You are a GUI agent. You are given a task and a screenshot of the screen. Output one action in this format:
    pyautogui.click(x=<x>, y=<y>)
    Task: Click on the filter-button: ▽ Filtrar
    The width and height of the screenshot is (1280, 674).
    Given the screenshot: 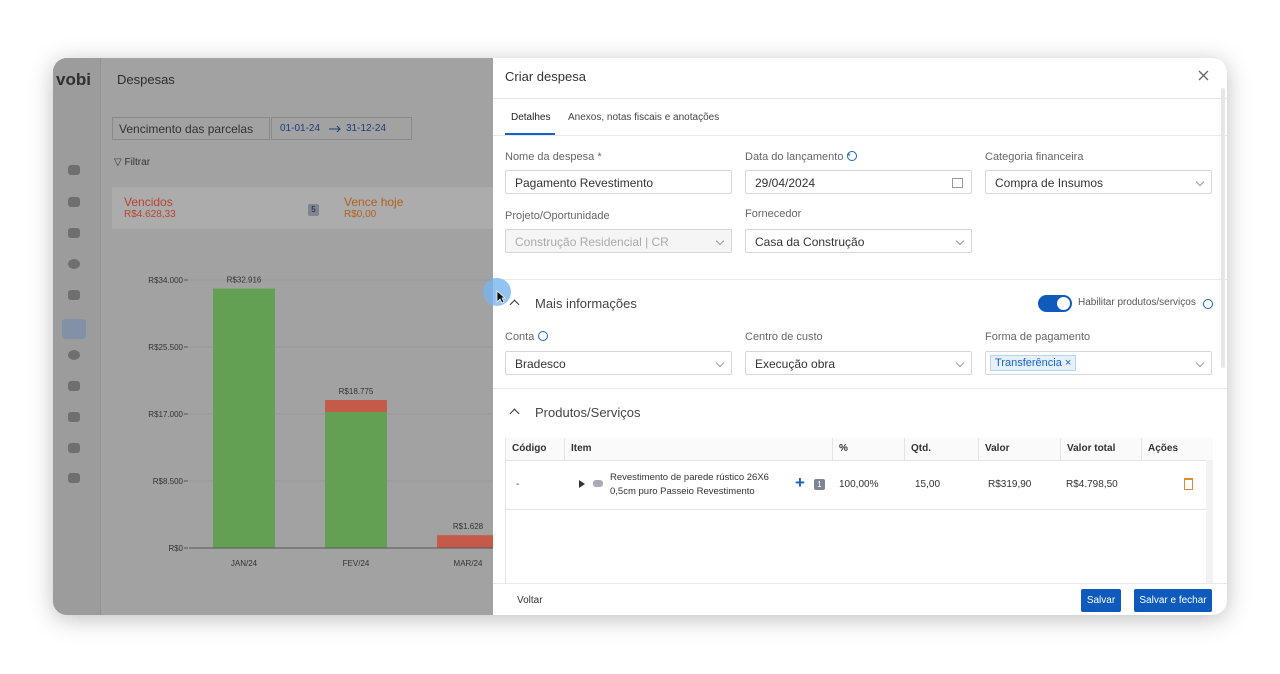 What is the action you would take?
    pyautogui.click(x=132, y=162)
    